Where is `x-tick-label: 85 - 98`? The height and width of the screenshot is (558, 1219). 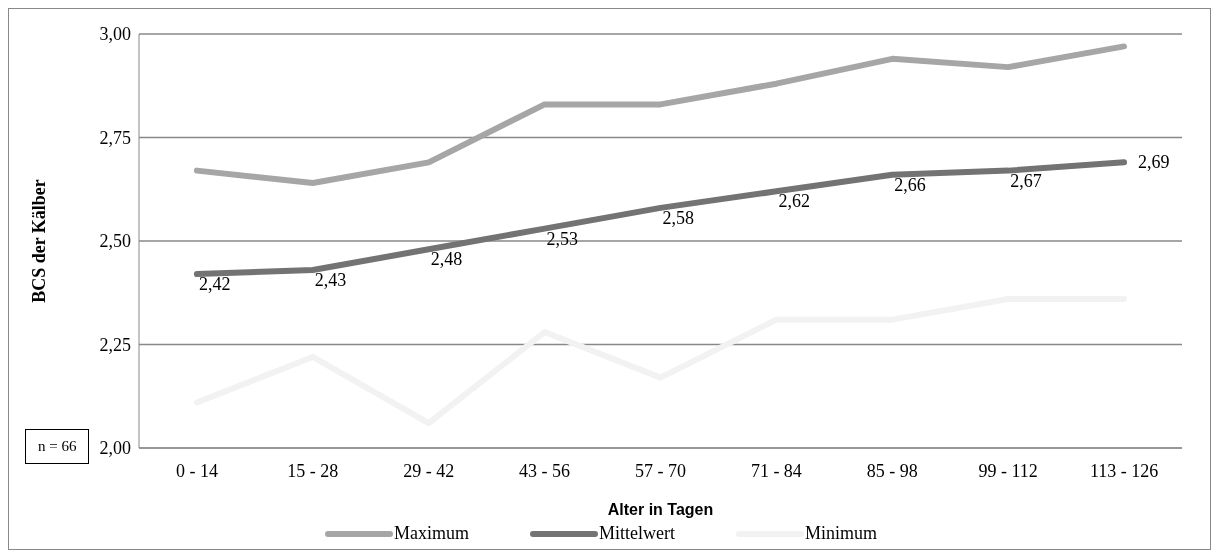
x-tick-label: 85 - 98 is located at coordinates (892, 470).